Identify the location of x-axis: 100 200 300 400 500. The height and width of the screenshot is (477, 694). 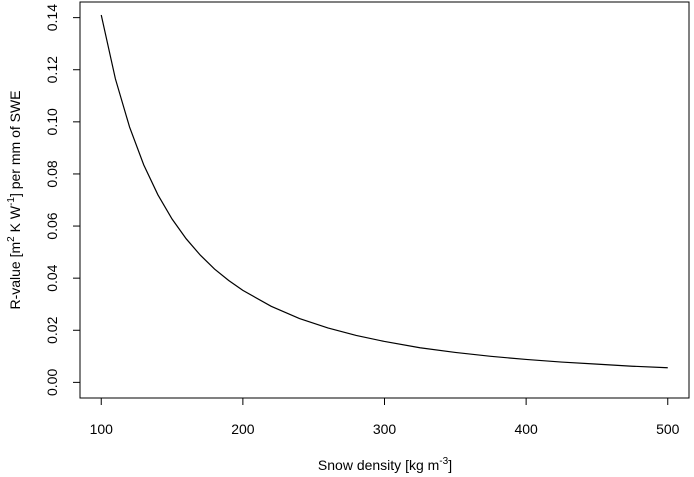
(385, 417).